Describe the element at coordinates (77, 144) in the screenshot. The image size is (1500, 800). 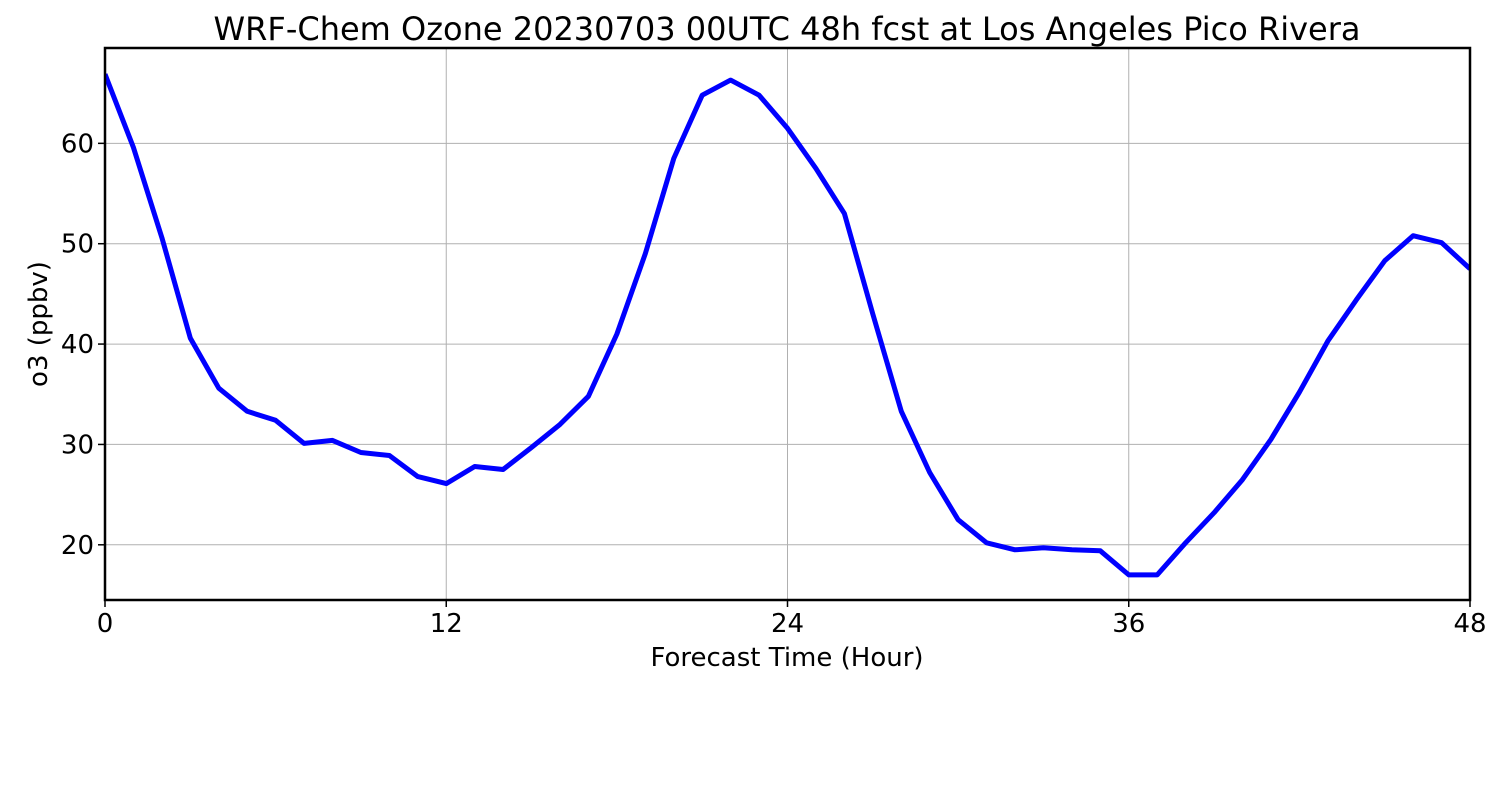
I see `y-tick-label: 60` at that location.